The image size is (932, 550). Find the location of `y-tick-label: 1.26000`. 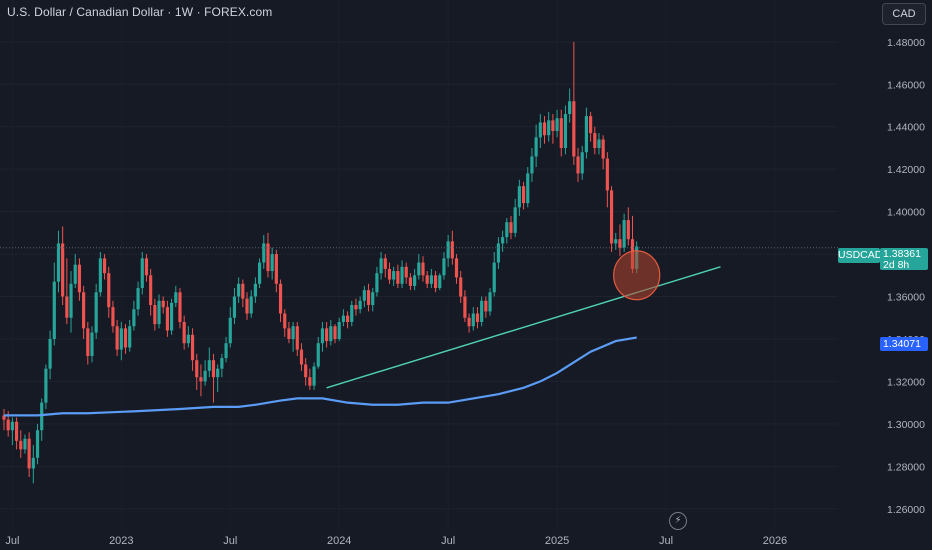

y-tick-label: 1.26000 is located at coordinates (906, 510).